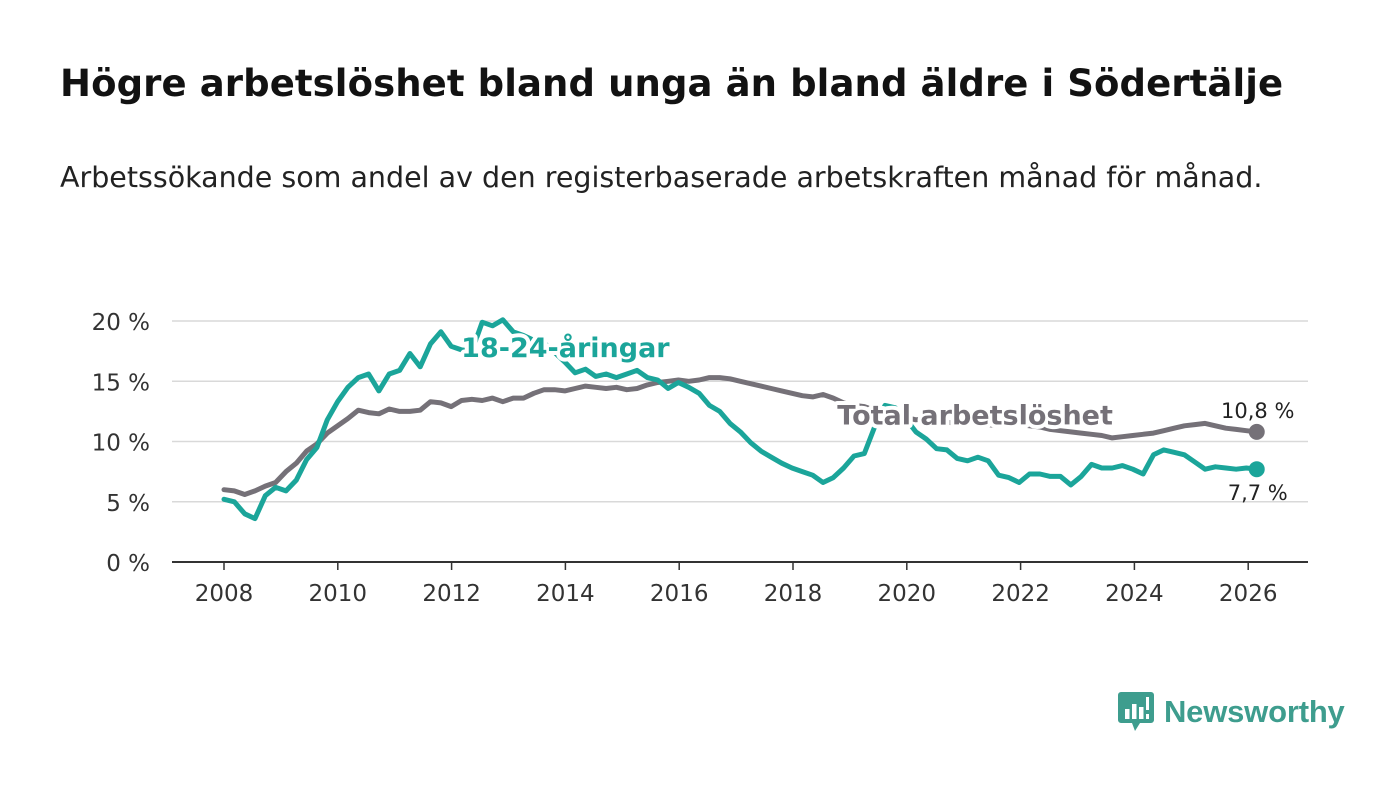  Describe the element at coordinates (1258, 493) in the screenshot. I see `end-value-label: 7,7 %` at that location.